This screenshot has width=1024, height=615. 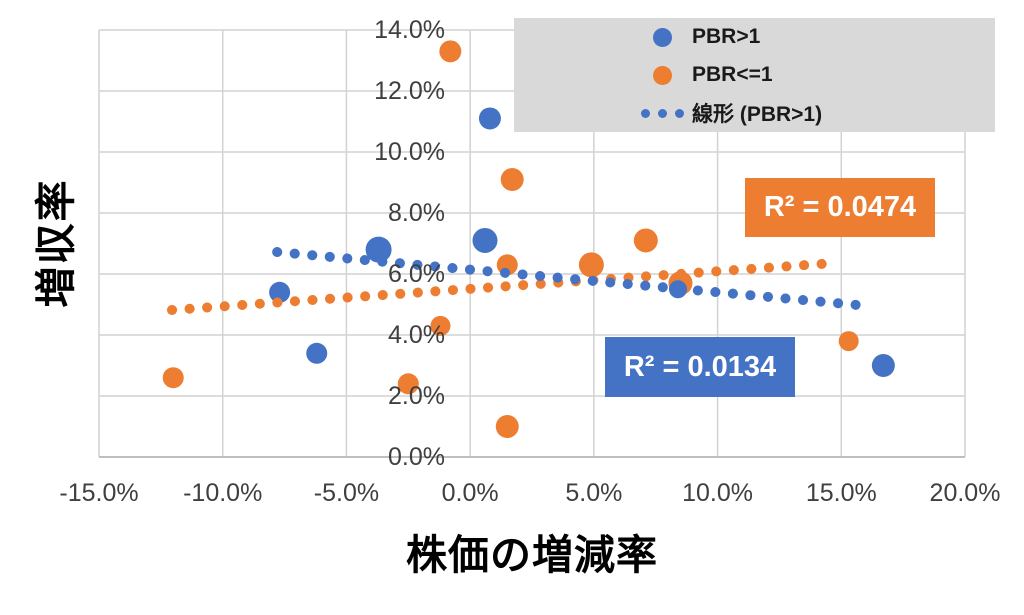 I want to click on legend-label: PBR>1, so click(x=726, y=36).